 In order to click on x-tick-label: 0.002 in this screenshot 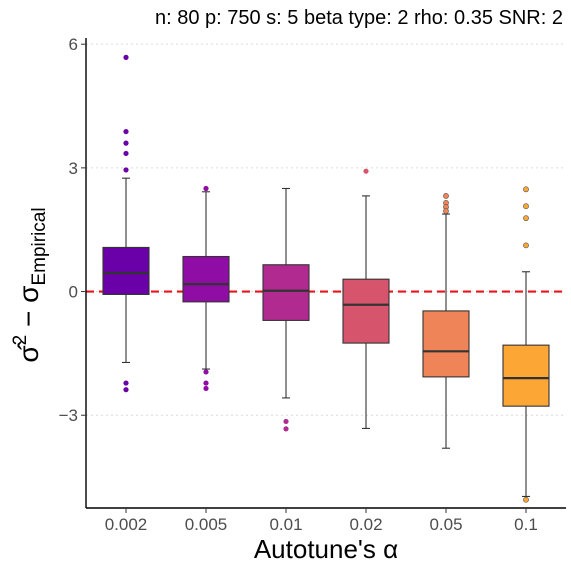, I will do `click(126, 524)`.